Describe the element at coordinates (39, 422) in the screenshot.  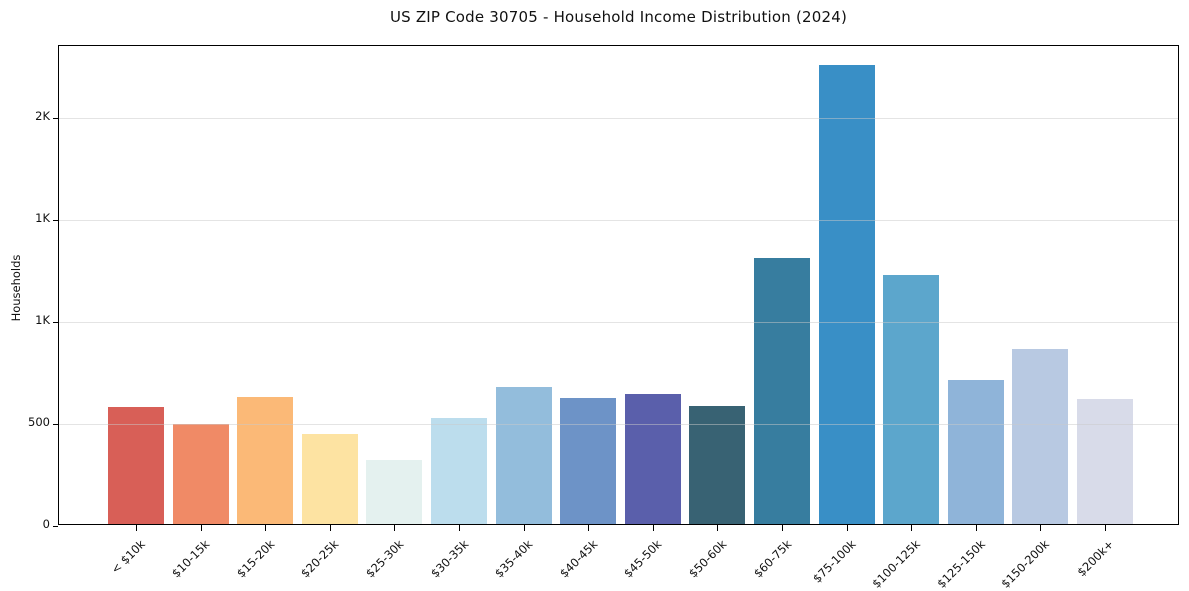
I see `y-tick-label: 500` at that location.